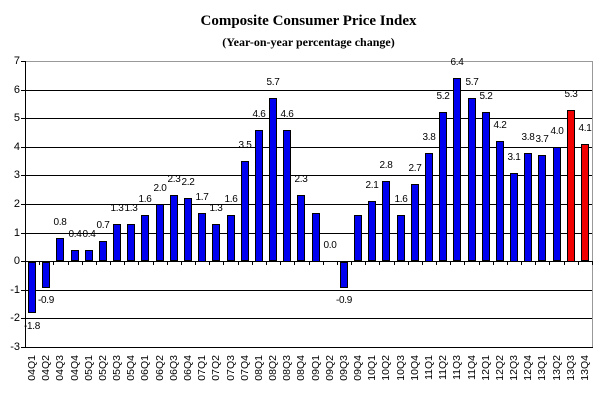 Image resolution: width=601 pixels, height=403 pixels. I want to click on y-axis-tick-label: 3, so click(16, 175).